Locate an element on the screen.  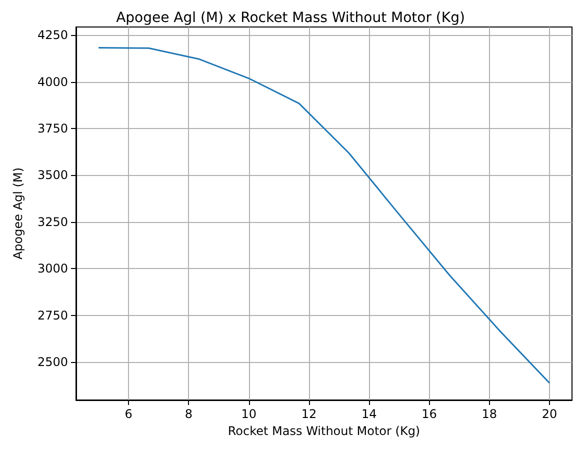
x-tick-label: 20 is located at coordinates (550, 414).